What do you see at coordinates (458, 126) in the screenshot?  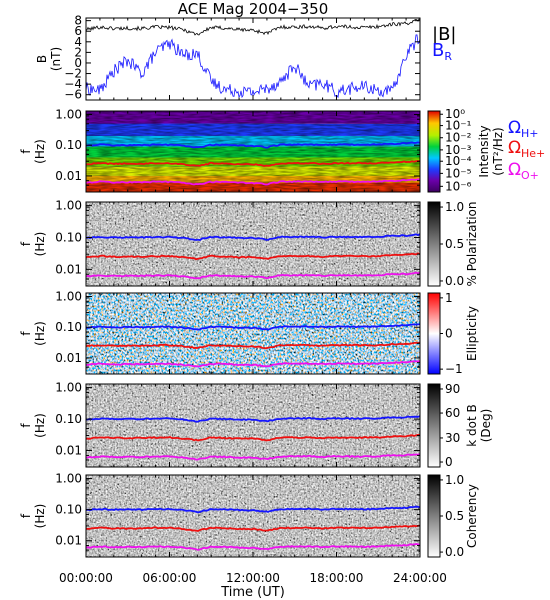 I see `colorbar-tick-label: 10⁻¹` at bounding box center [458, 126].